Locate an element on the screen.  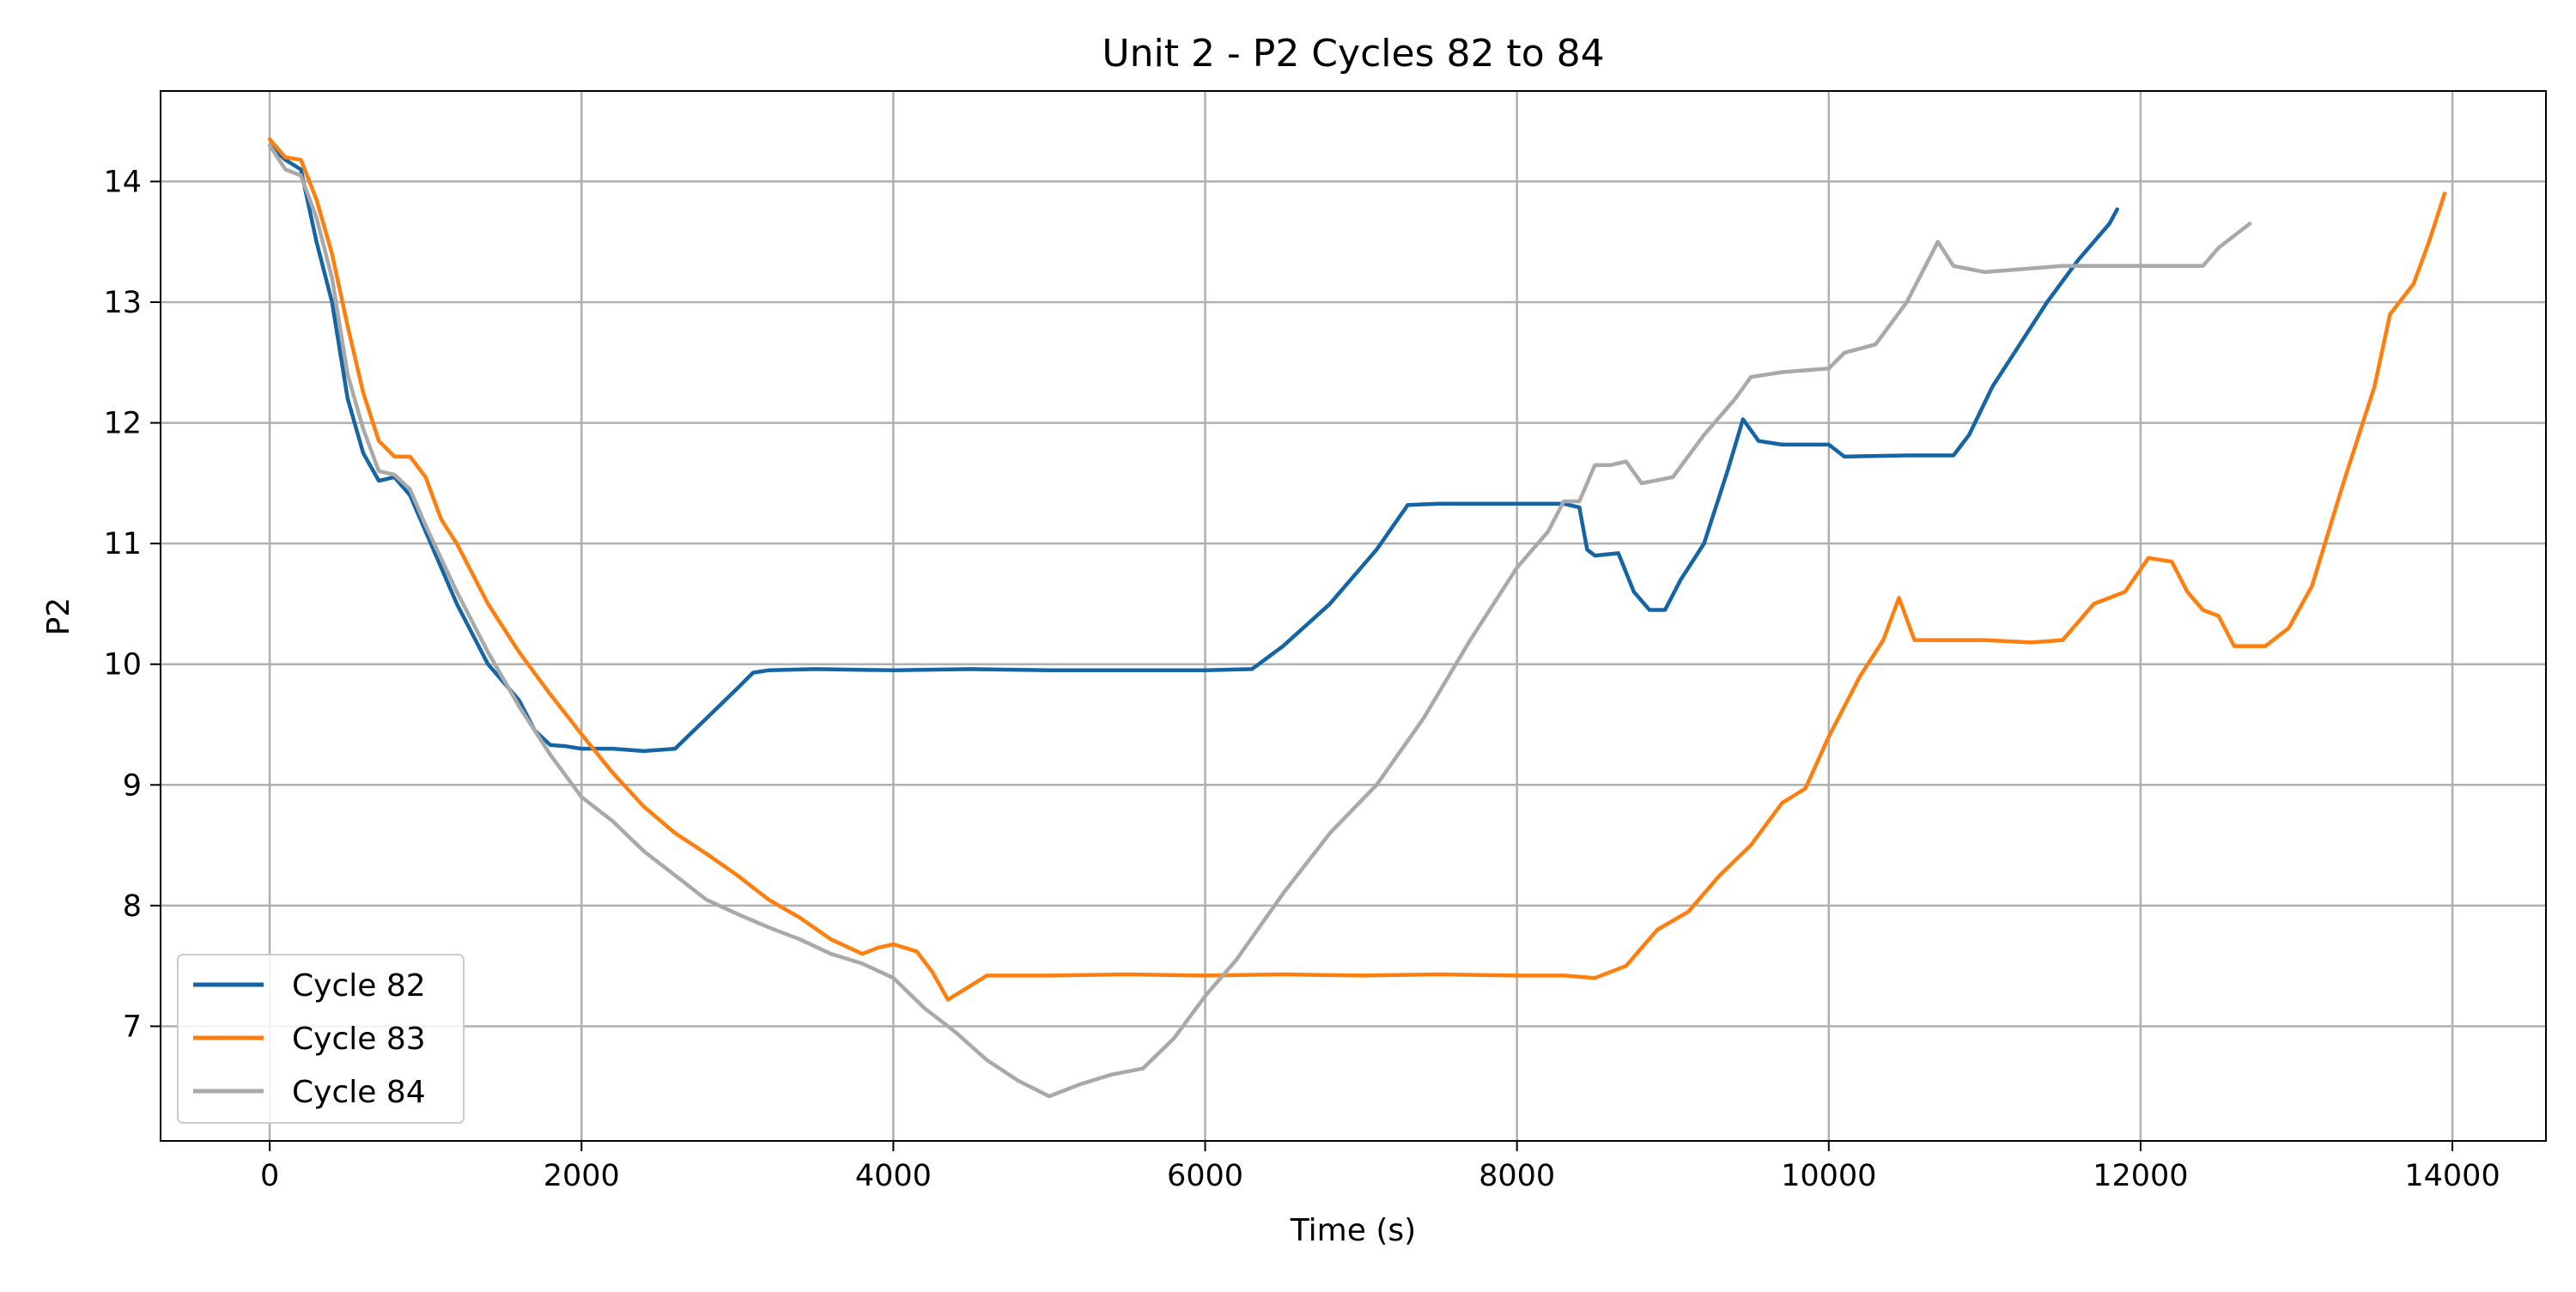
y-tick-label: 10 is located at coordinates (123, 665).